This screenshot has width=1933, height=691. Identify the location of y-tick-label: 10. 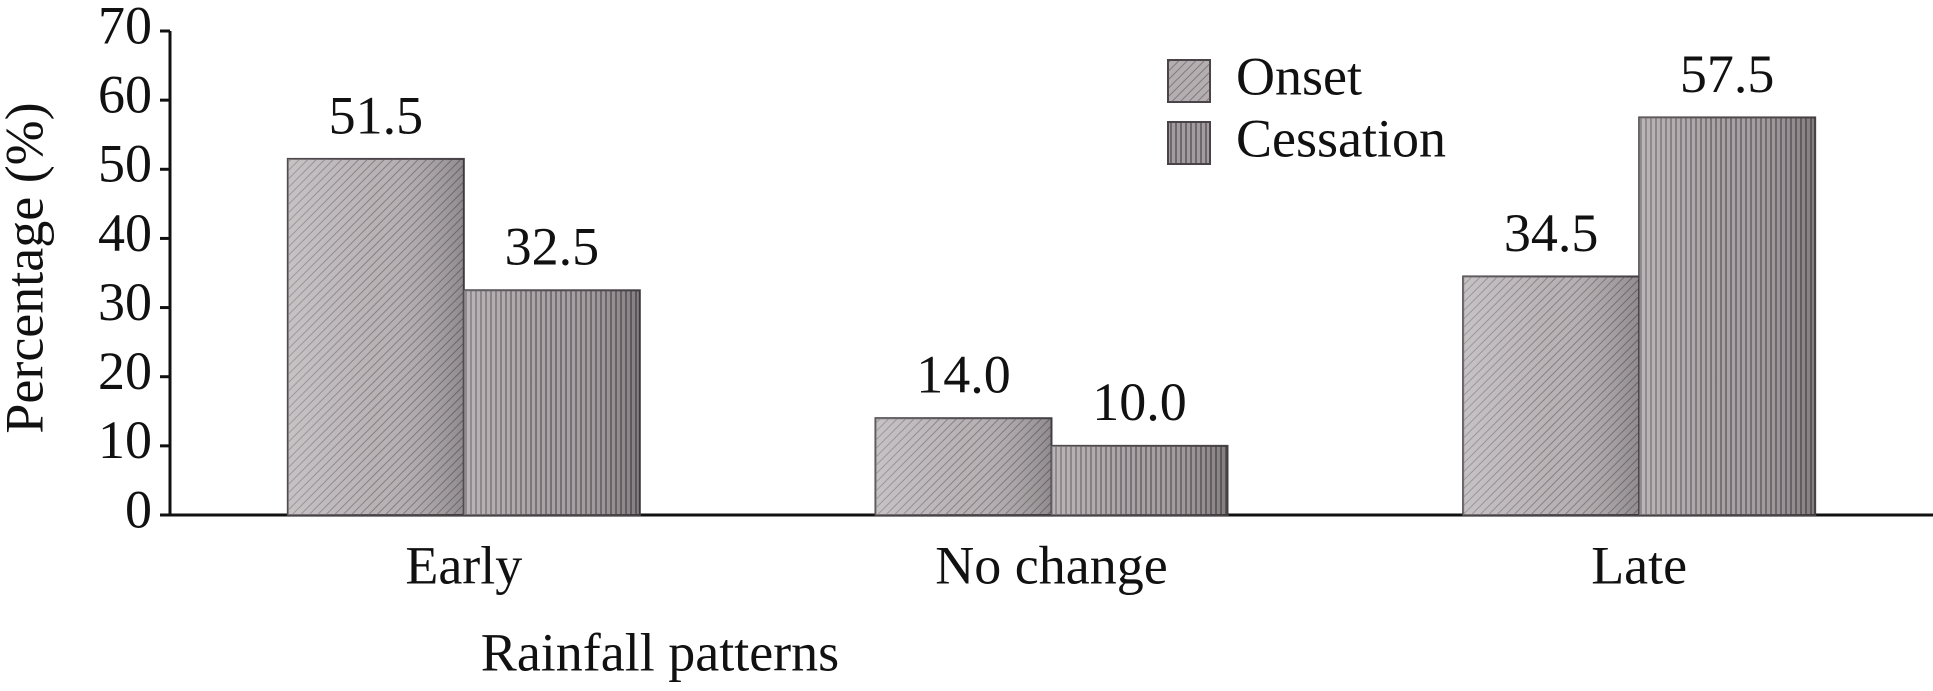
(125, 440).